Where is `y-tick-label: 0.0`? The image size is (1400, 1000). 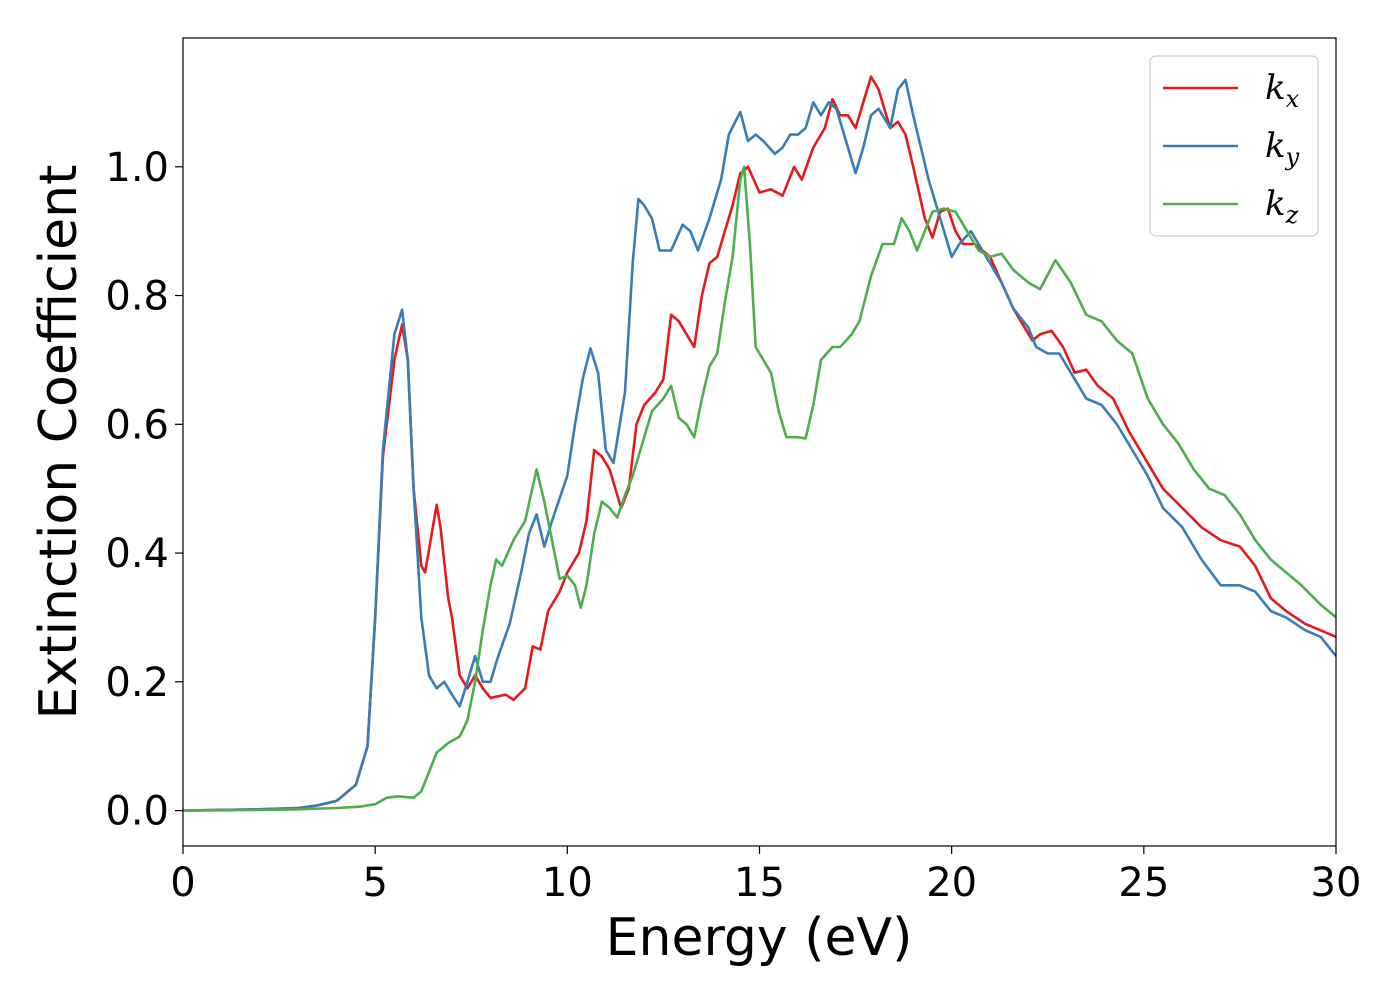
y-tick-label: 0.0 is located at coordinates (137, 812).